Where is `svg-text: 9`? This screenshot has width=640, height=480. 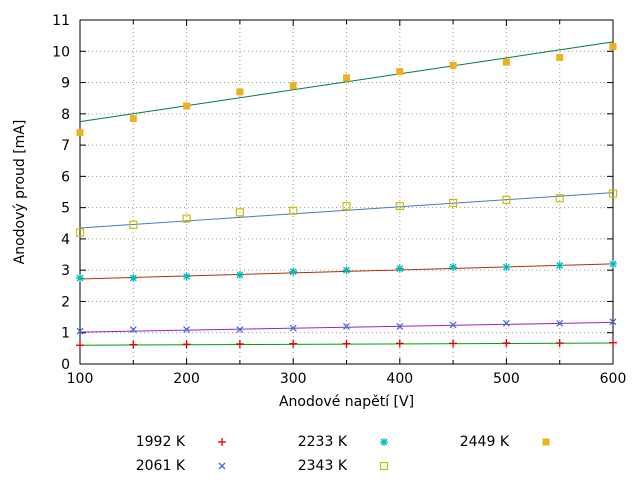 svg-text: 9 is located at coordinates (65, 84).